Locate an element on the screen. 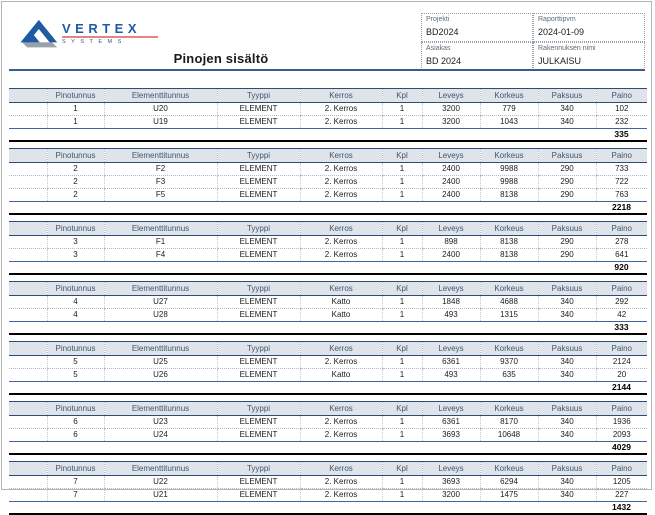 Image resolution: width=655 pixels, height=515 pixels. data-cell: 722 is located at coordinates (621, 182).